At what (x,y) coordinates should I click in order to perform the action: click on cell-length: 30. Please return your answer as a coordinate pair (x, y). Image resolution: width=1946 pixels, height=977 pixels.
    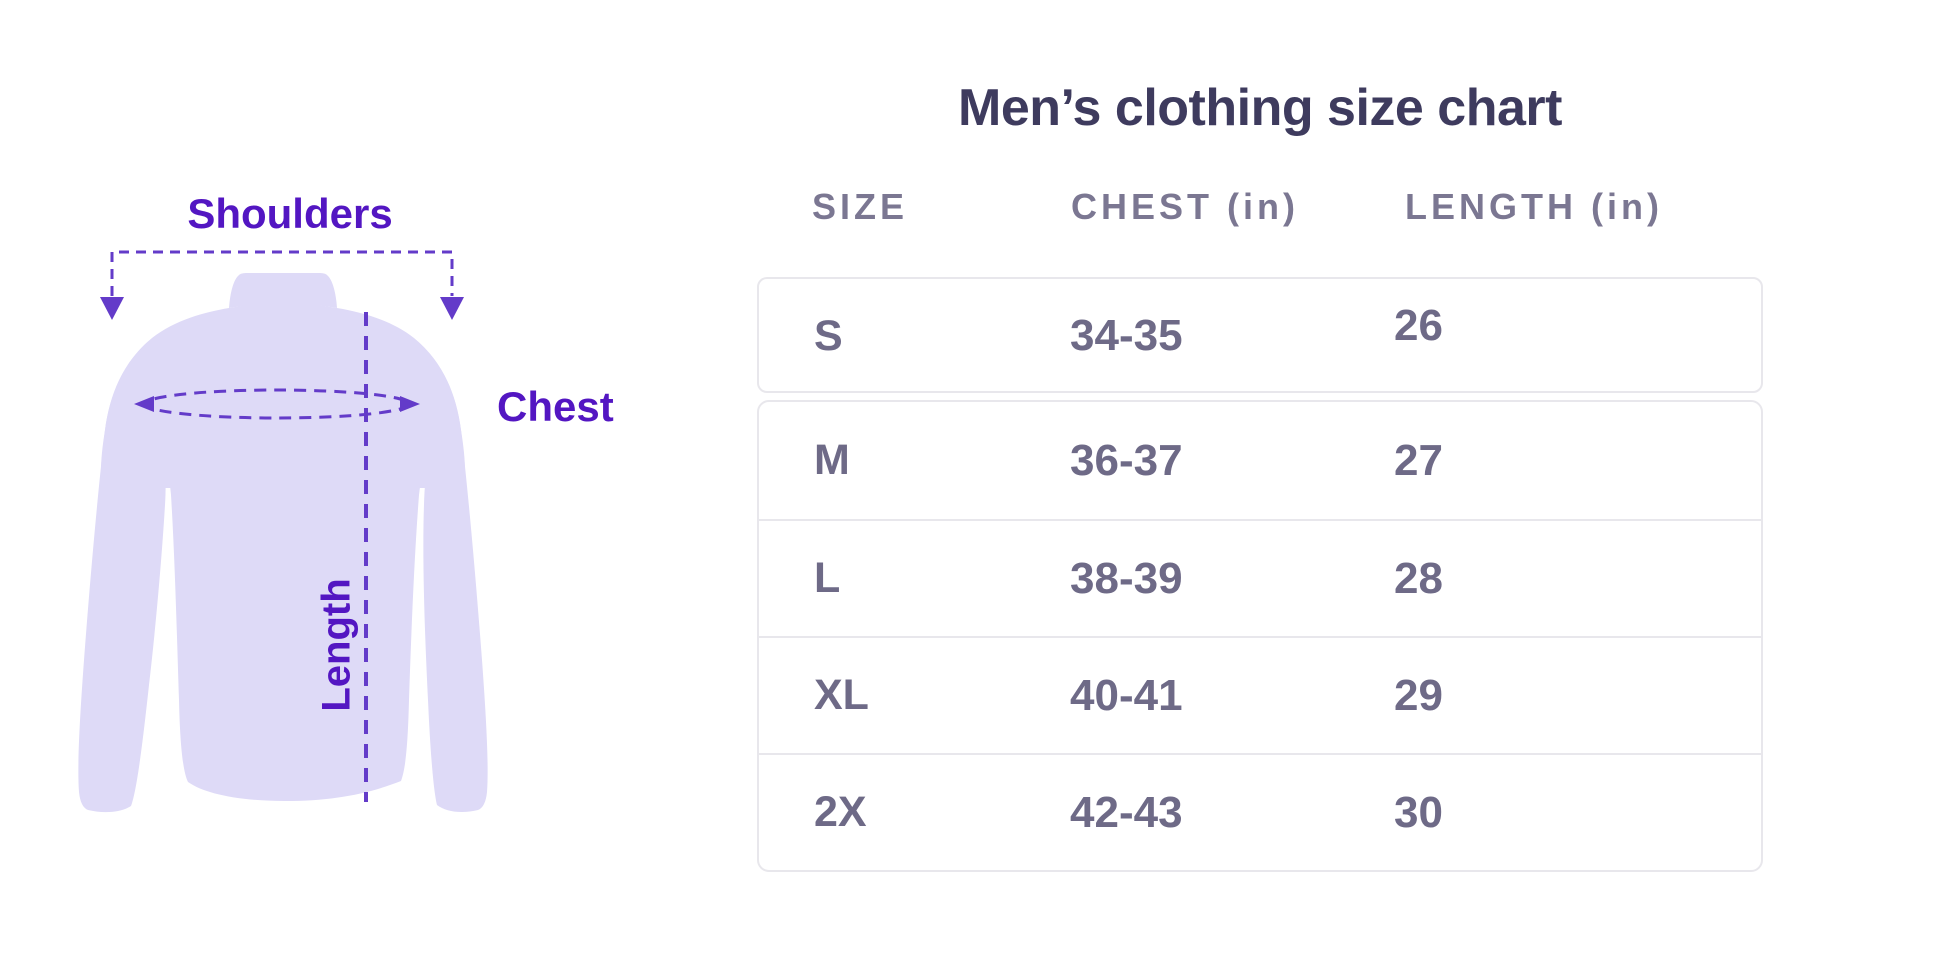
    Looking at the image, I should click on (1418, 812).